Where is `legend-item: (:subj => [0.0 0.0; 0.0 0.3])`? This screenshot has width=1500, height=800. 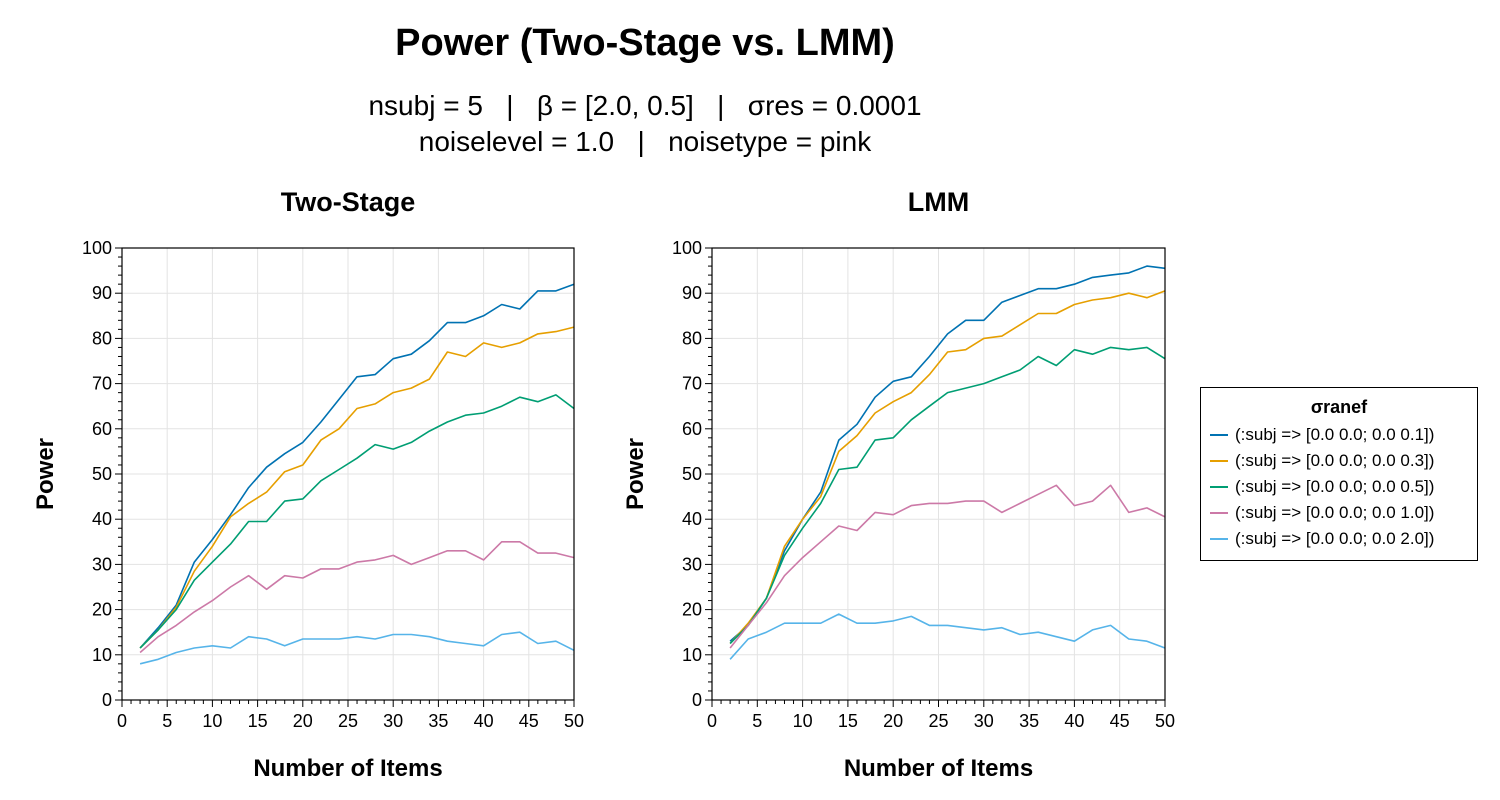
legend-item: (:subj => [0.0 0.0; 0.0 0.3]) is located at coordinates (1339, 461).